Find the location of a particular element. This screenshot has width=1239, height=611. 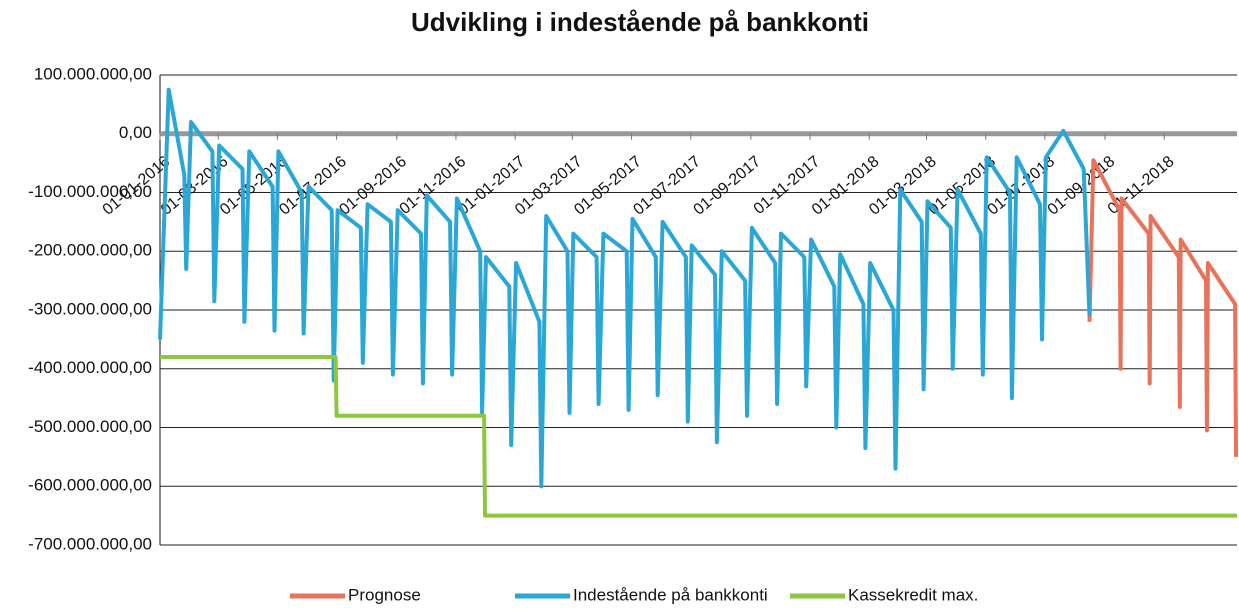

y-tick-label: -200.000.000,00 is located at coordinates (90, 250).